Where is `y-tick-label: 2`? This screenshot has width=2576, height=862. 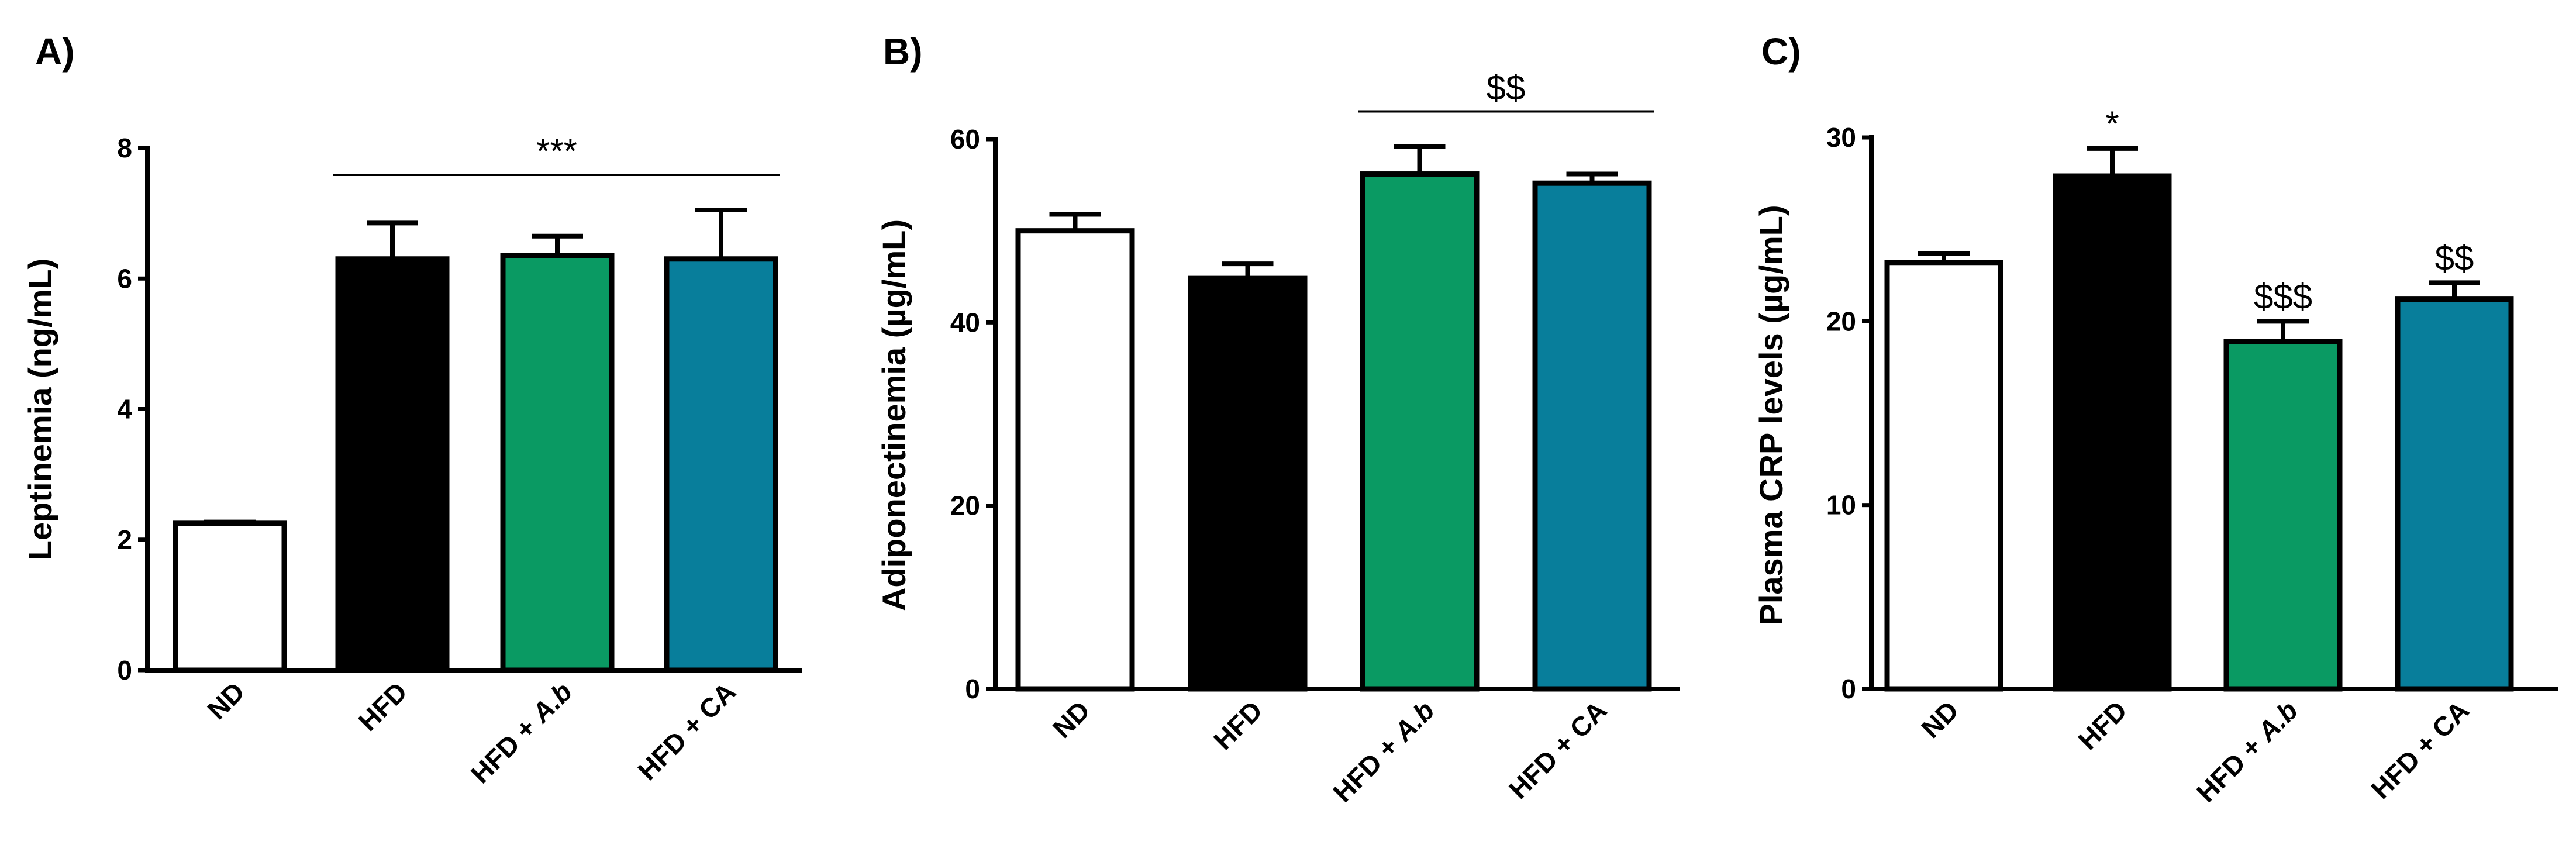 y-tick-label: 2 is located at coordinates (125, 540).